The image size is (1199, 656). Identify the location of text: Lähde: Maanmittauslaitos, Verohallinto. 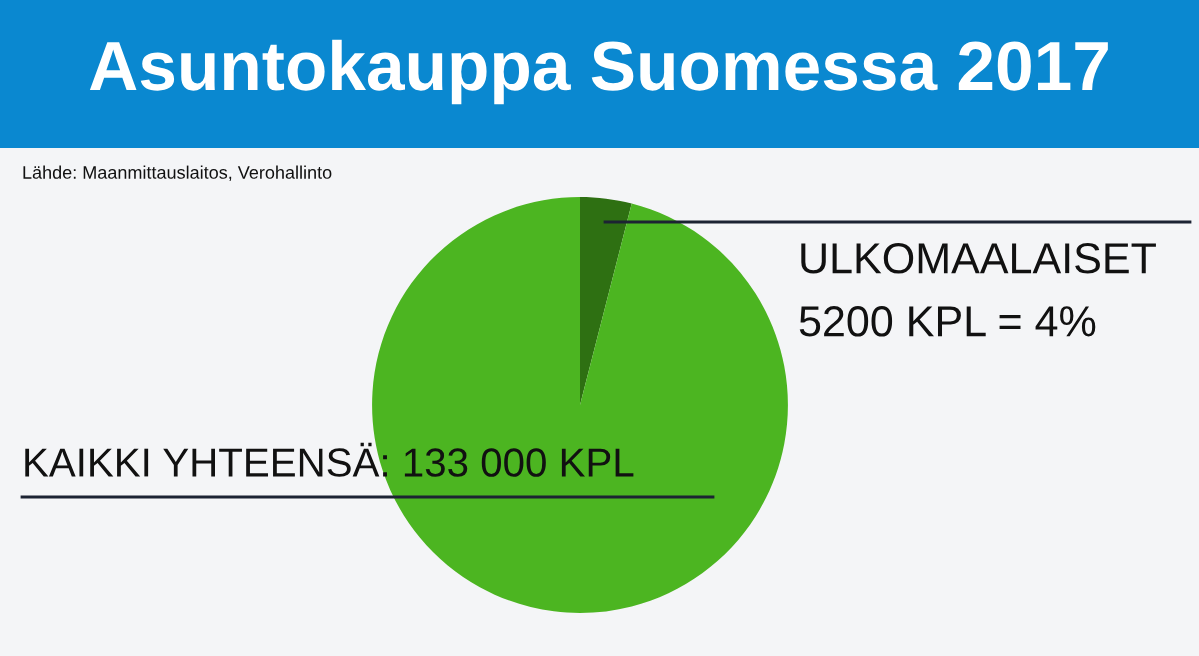
(177, 173).